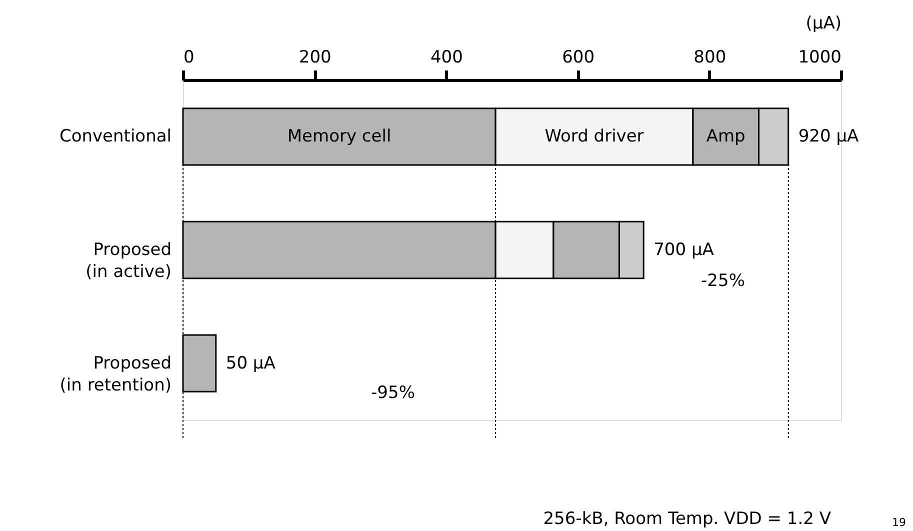 The height and width of the screenshot is (531, 913). I want to click on x-axis-title: (µA), so click(824, 24).